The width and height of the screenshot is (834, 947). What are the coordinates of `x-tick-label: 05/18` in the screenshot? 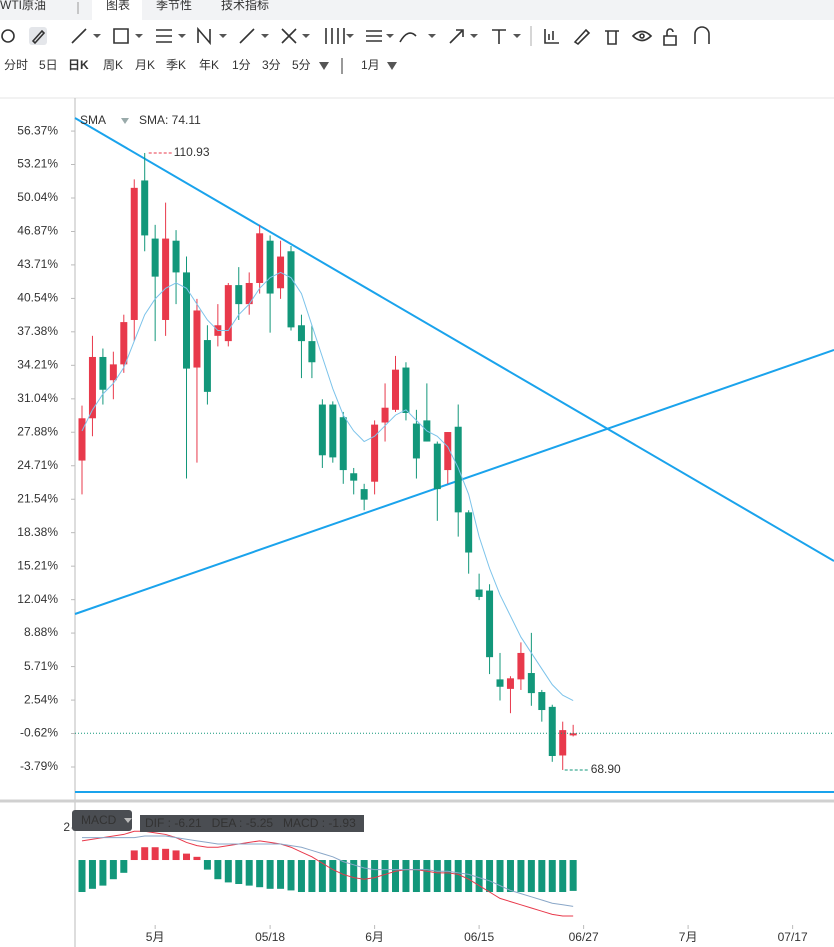 It's located at (270, 937).